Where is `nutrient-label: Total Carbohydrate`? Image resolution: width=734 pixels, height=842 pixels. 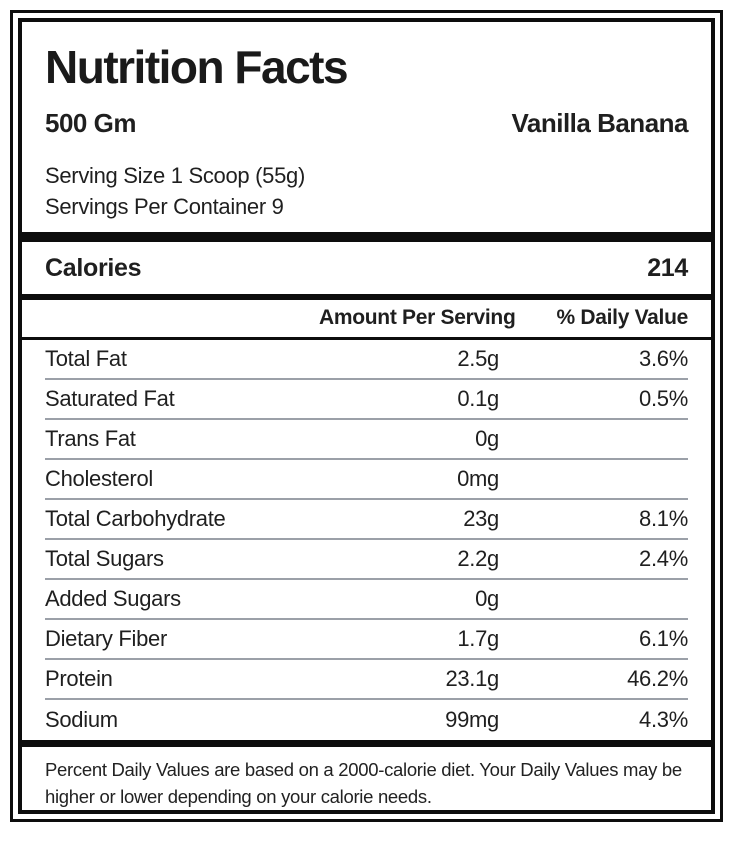
nutrient-label: Total Carbohydrate is located at coordinates (135, 518).